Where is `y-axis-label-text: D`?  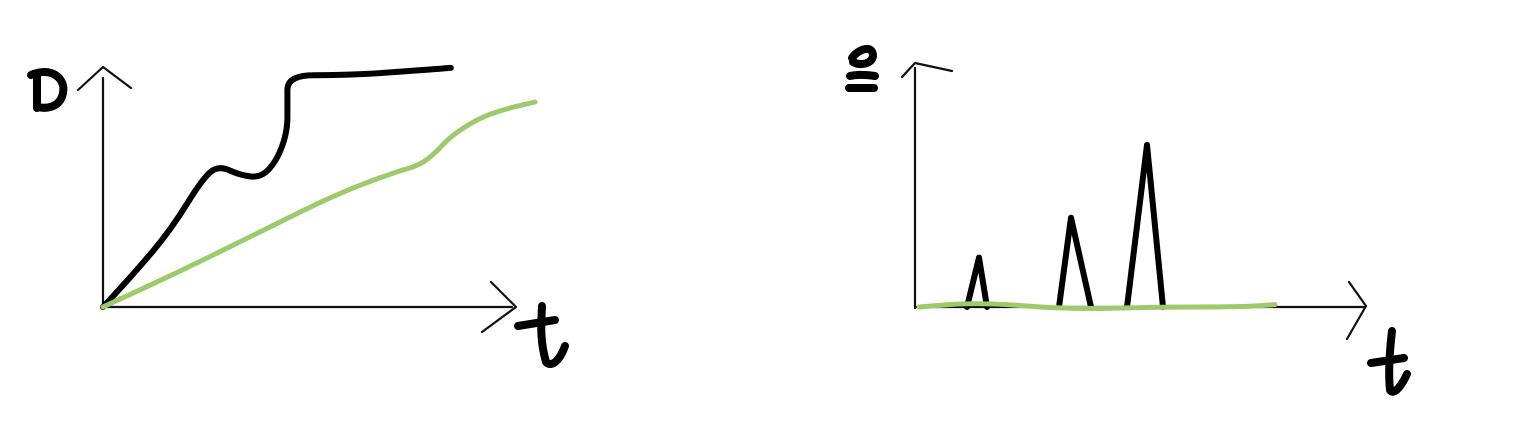 y-axis-label-text: D is located at coordinates (6, 2).